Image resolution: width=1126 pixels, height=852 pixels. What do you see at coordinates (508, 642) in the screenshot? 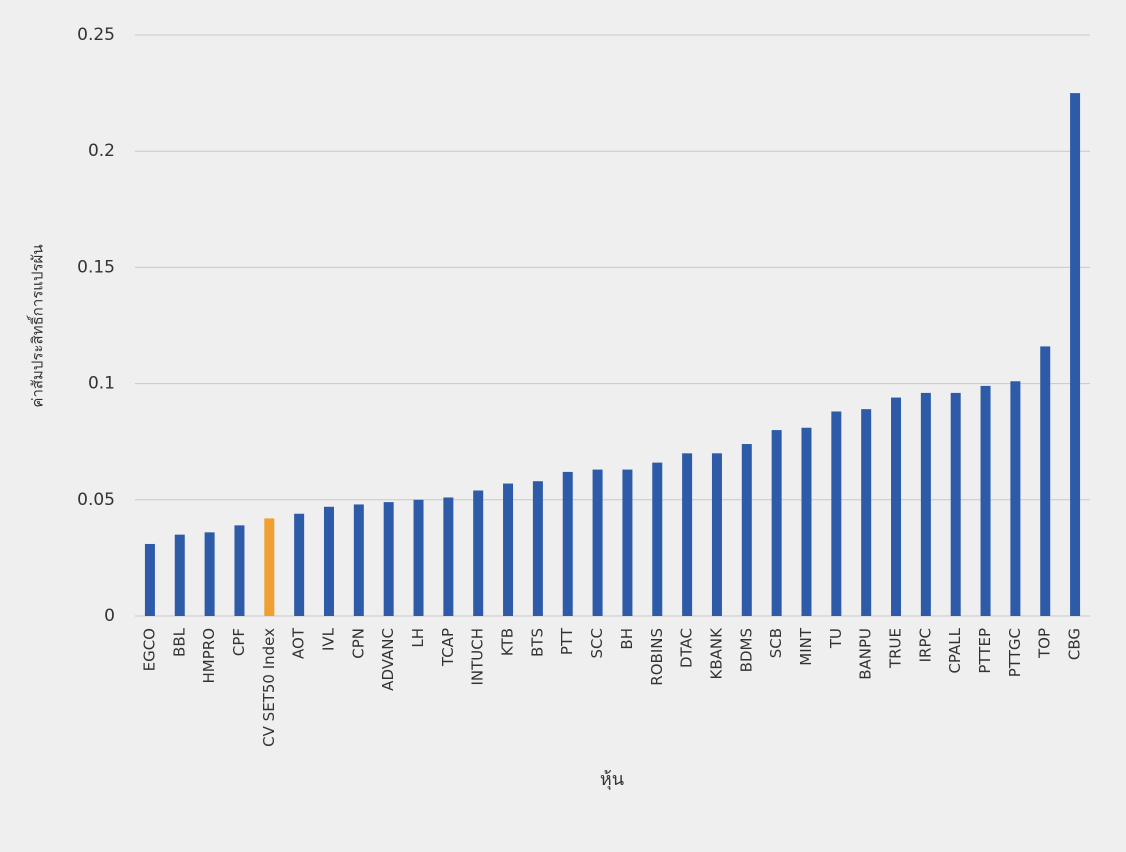
I see `x-tick-label: KTB` at bounding box center [508, 642].